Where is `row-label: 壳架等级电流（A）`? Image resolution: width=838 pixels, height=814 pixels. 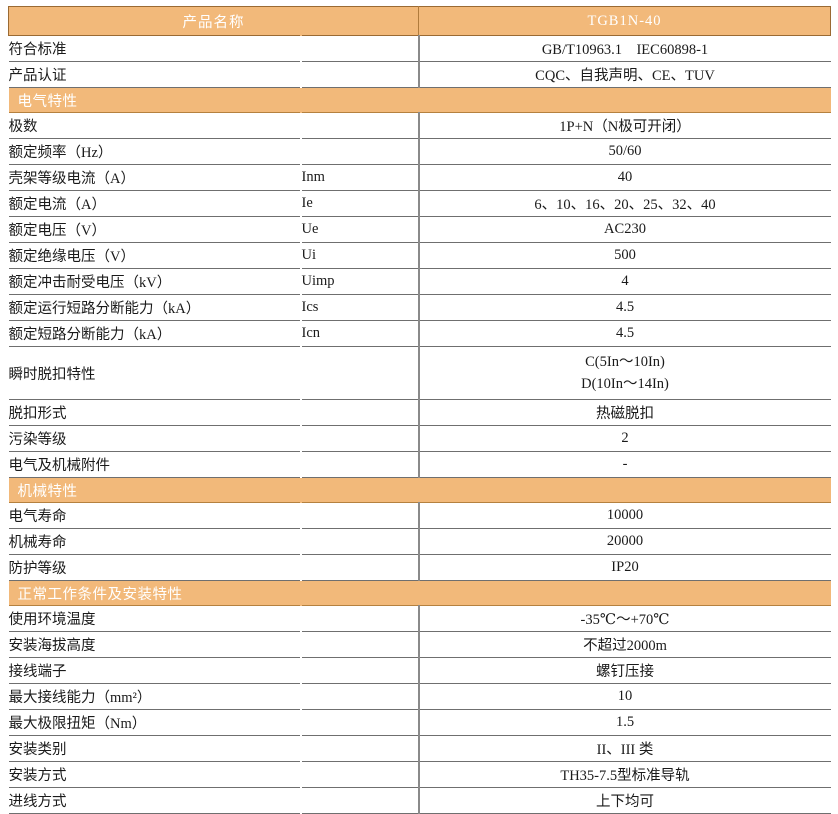
row-label: 壳架等级电流（A） is located at coordinates (154, 177).